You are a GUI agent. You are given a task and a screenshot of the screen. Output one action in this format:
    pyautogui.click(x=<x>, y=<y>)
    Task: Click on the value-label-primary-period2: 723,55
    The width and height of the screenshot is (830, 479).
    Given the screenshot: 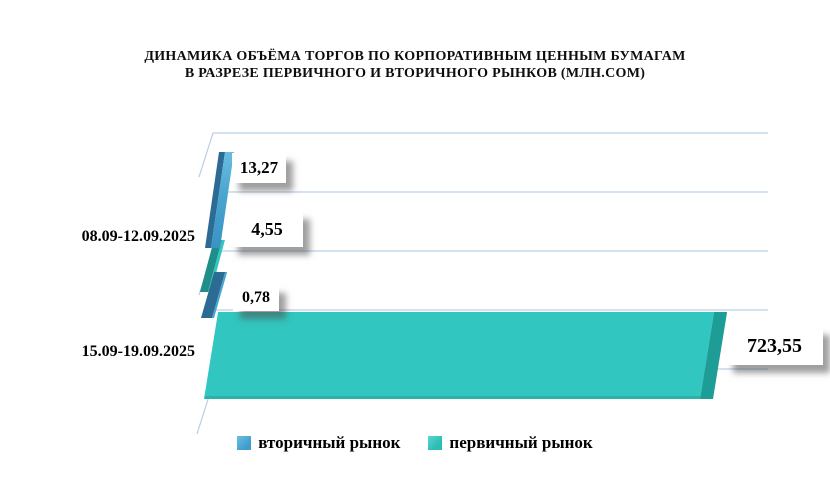 What is the action you would take?
    pyautogui.click(x=774, y=346)
    